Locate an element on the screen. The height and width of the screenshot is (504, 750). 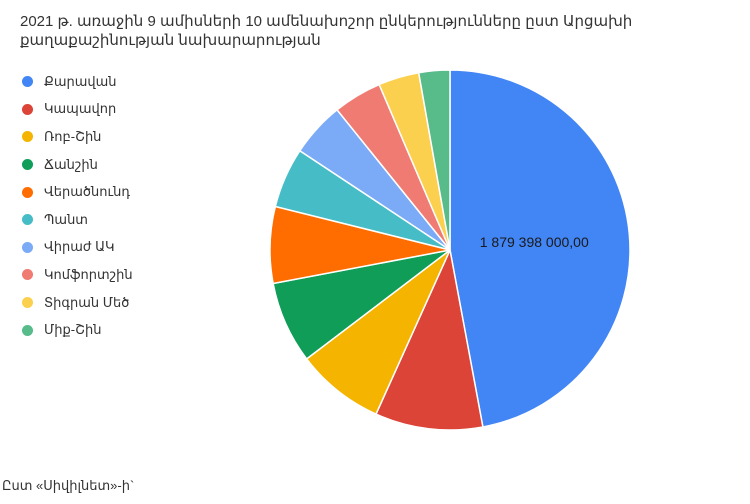
legend-label: Վերածնունդ is located at coordinates (87, 192).